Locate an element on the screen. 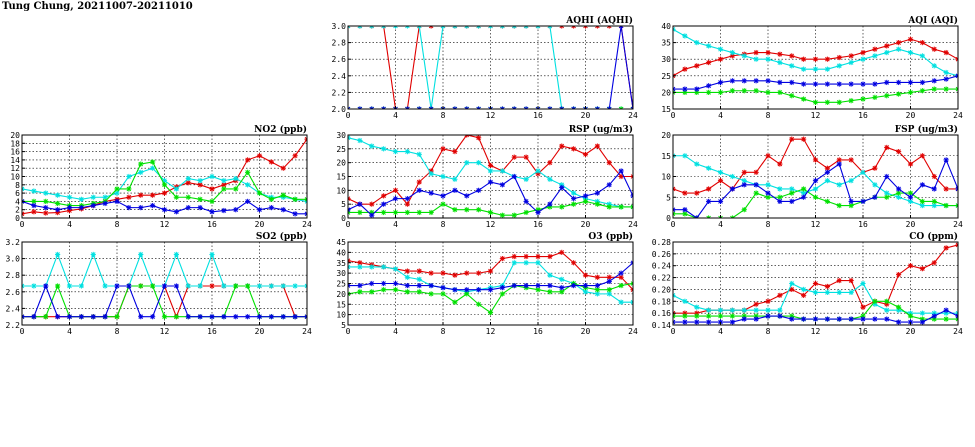 The image size is (975, 447). data-point-red-d1 is located at coordinates (674, 77).